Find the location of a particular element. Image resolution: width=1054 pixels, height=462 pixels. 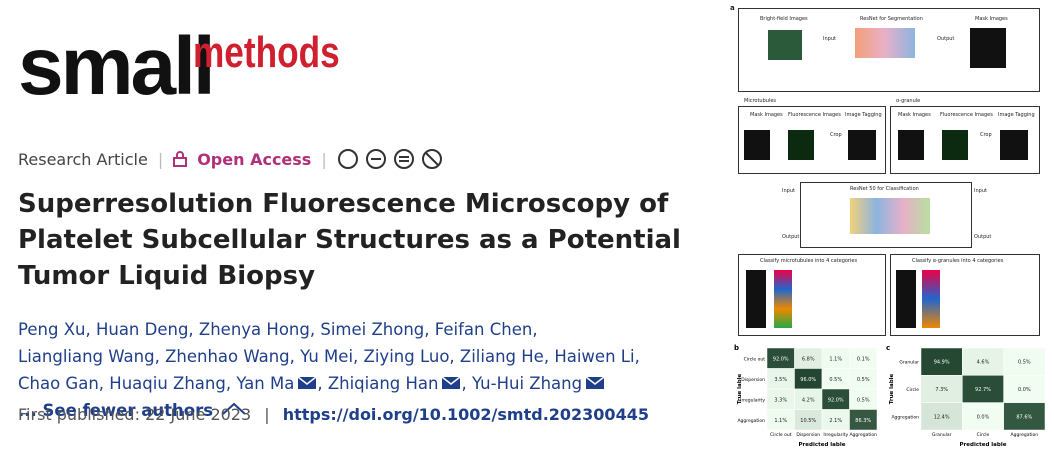

toggle-text: ... See fewer authors is located at coordinates (116, 410).